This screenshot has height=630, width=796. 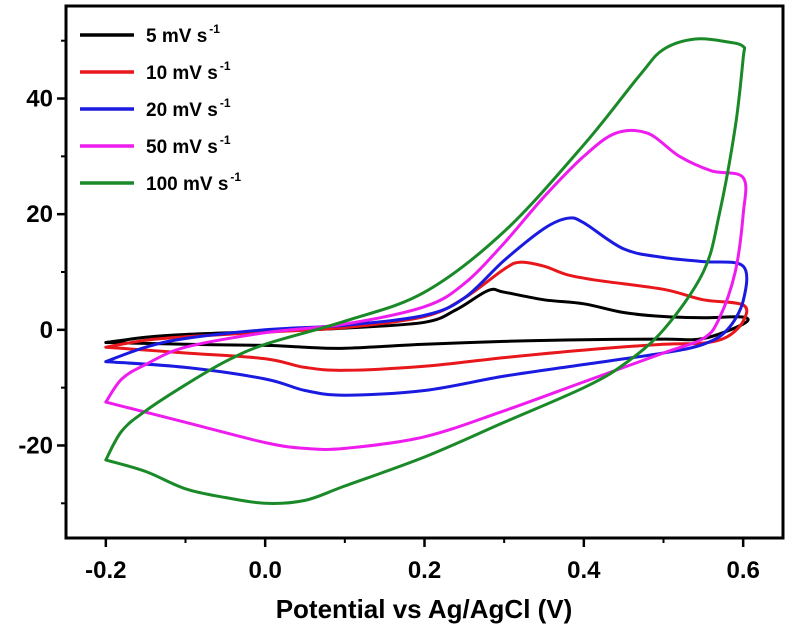 I want to click on x-tick-label: 0.0, so click(x=264, y=570).